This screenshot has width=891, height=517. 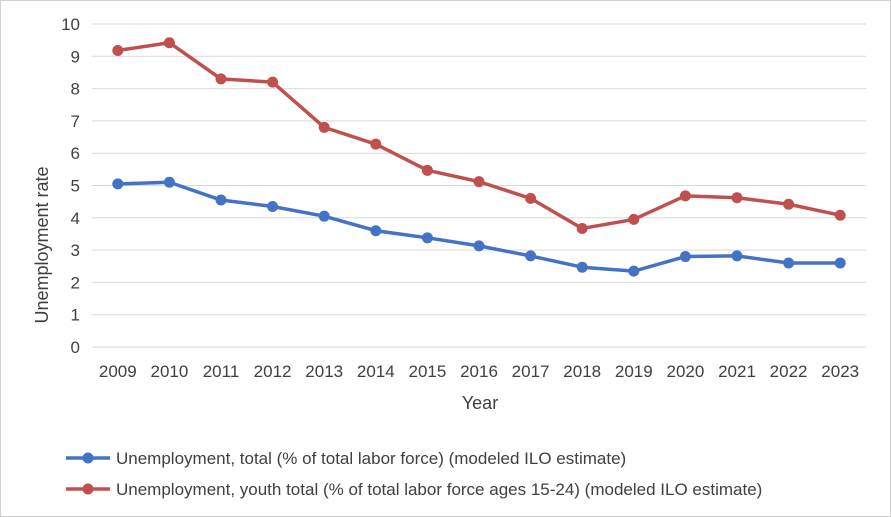 What do you see at coordinates (75, 218) in the screenshot?
I see `y-tick-label: 4` at bounding box center [75, 218].